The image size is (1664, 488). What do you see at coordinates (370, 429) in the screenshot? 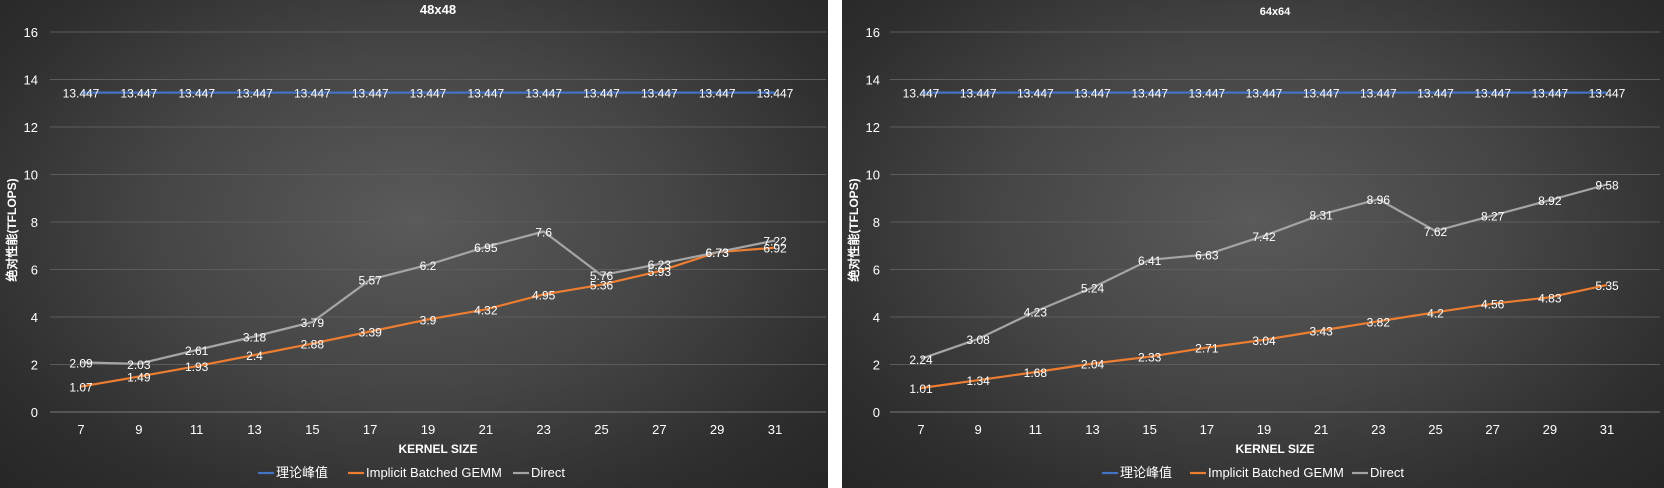
I see `x-tick-label: 17` at bounding box center [370, 429].